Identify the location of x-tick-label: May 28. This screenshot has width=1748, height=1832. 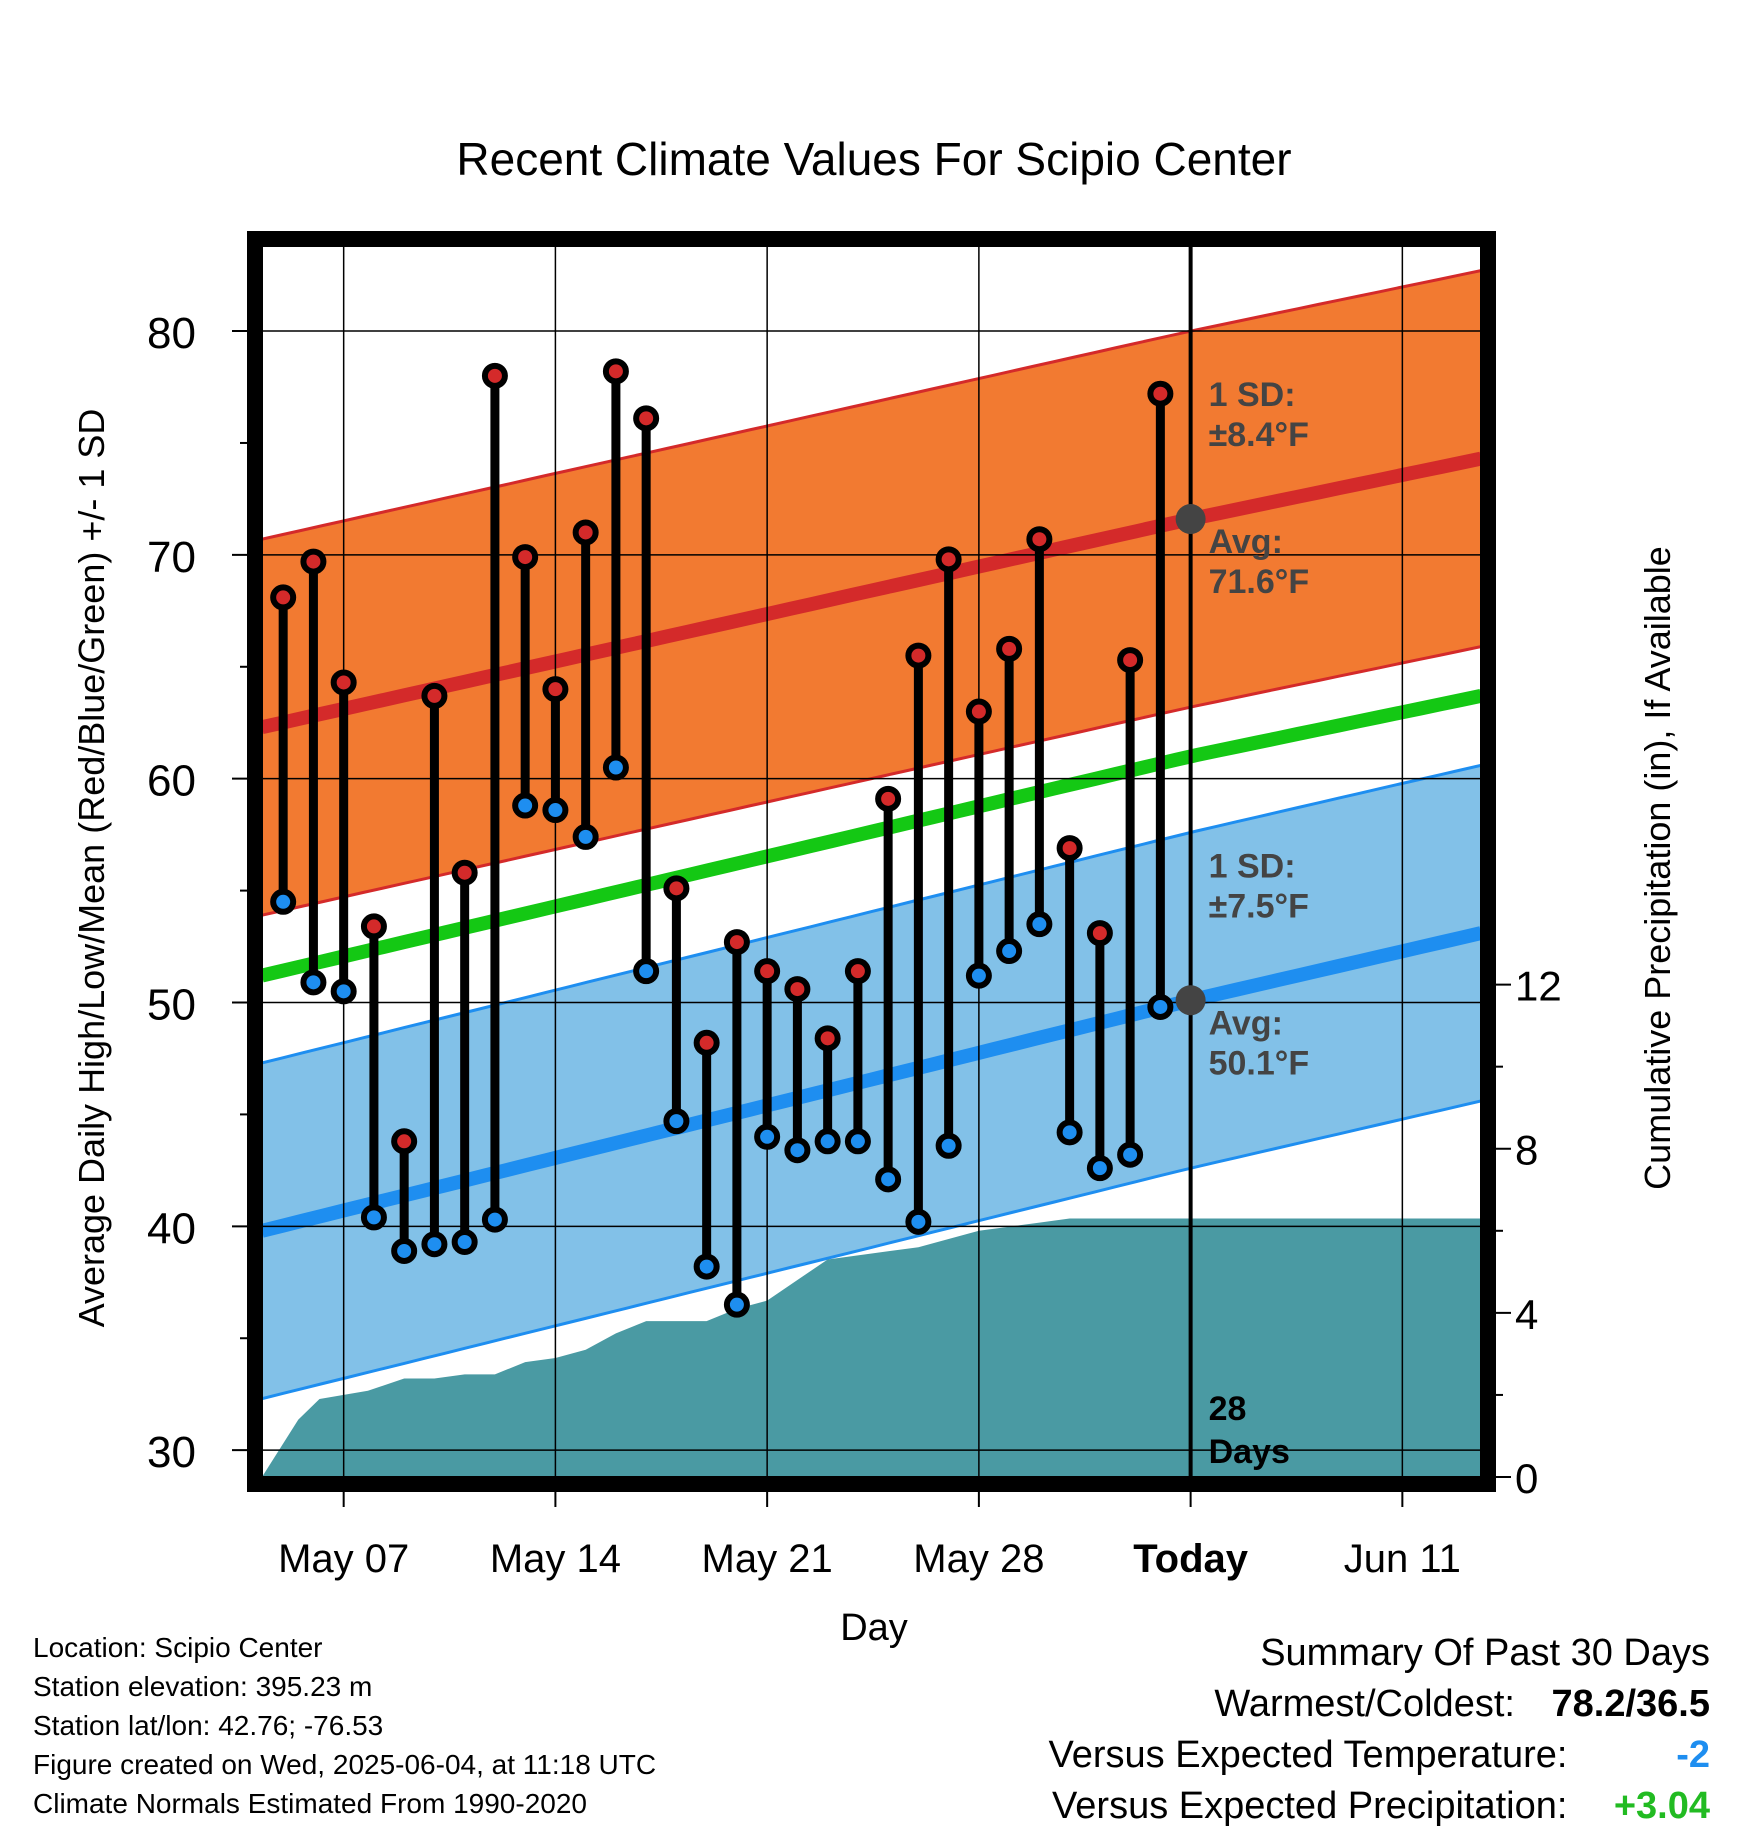
(978, 1559).